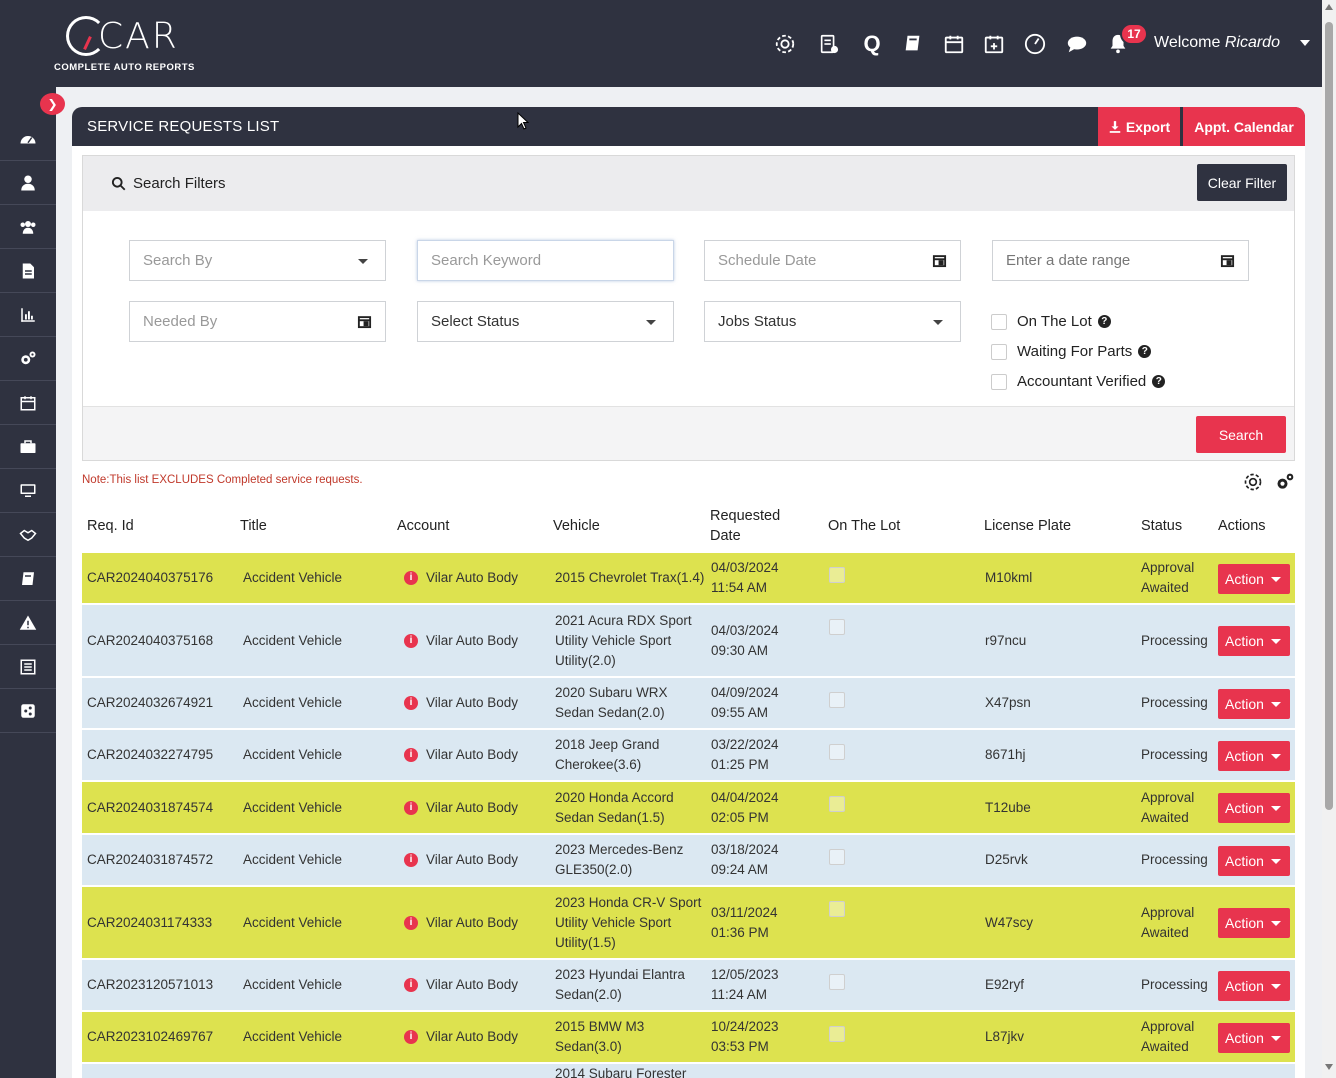 The height and width of the screenshot is (1078, 1336). What do you see at coordinates (576, 526) in the screenshot?
I see `header-vehicle: Vehicle` at bounding box center [576, 526].